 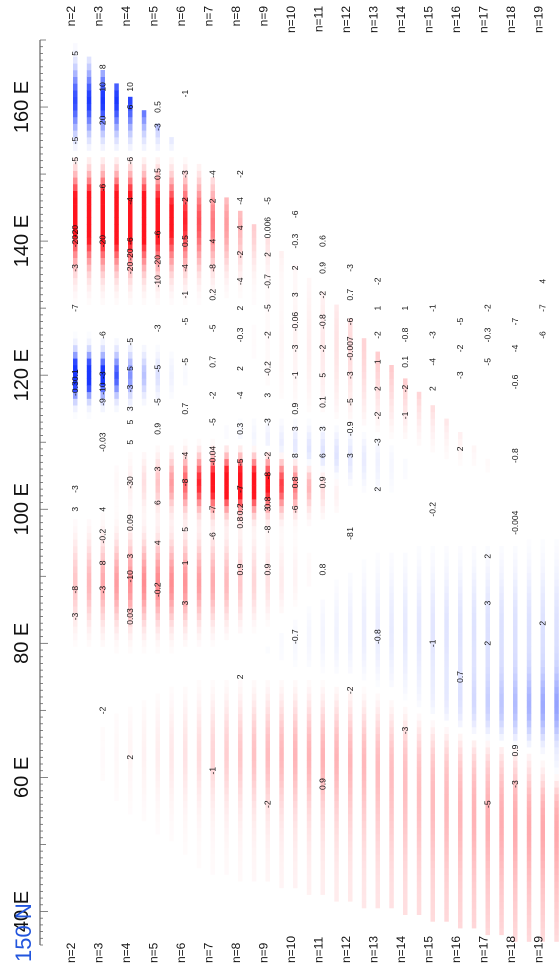 I want to click on value-label: 5, so click(x=323, y=375).